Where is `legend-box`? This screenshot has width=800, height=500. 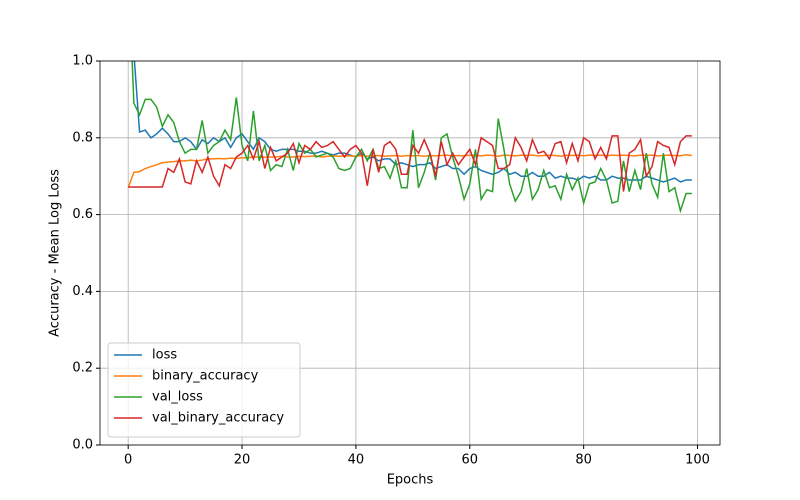 legend-box is located at coordinates (204, 390).